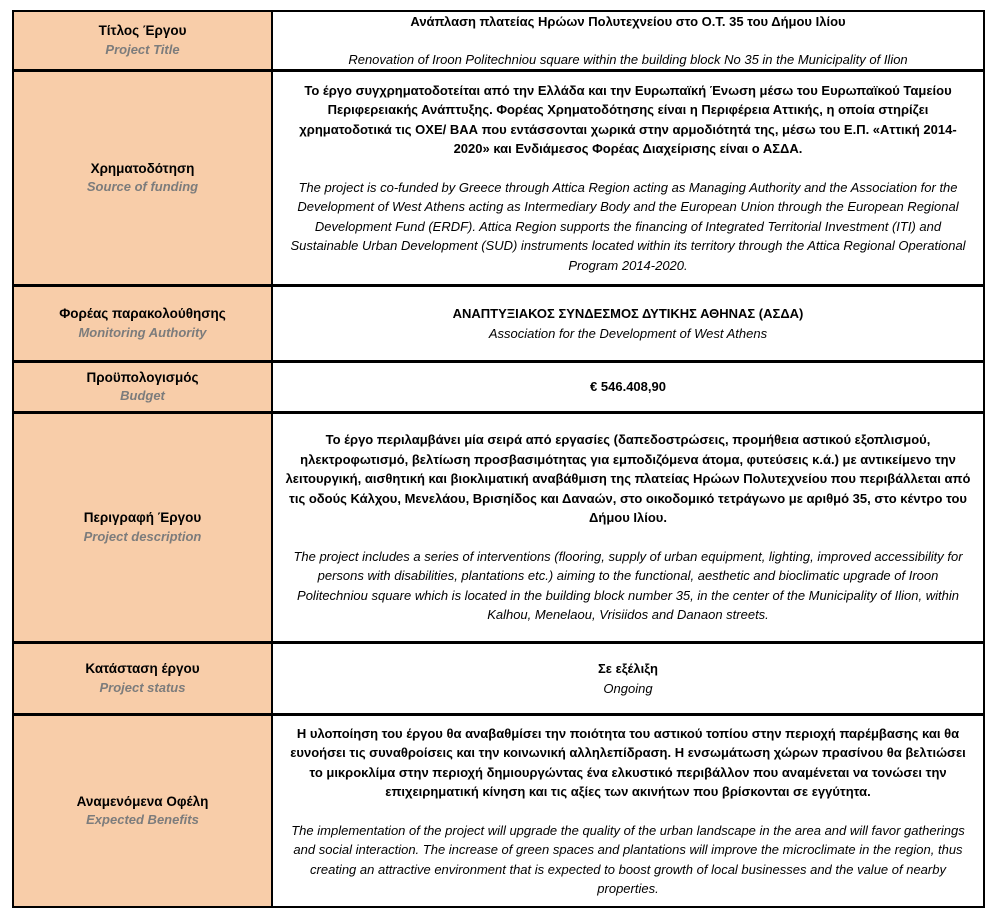 The width and height of the screenshot is (1008, 922). Describe the element at coordinates (143, 178) in the screenshot. I see `label-cell-source-of-funding: Χρηματοδότηση Source of funding` at that location.